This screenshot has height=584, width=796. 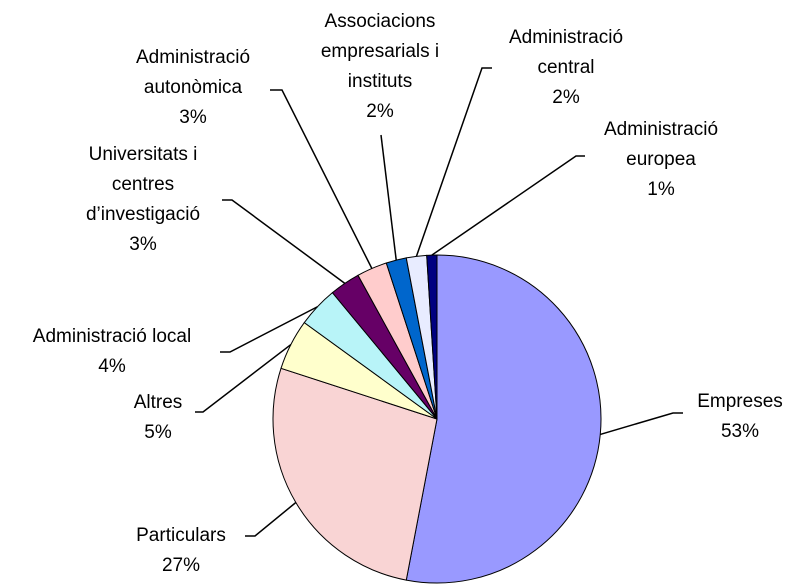 What do you see at coordinates (566, 52) in the screenshot?
I see `slice-label: Administració central` at bounding box center [566, 52].